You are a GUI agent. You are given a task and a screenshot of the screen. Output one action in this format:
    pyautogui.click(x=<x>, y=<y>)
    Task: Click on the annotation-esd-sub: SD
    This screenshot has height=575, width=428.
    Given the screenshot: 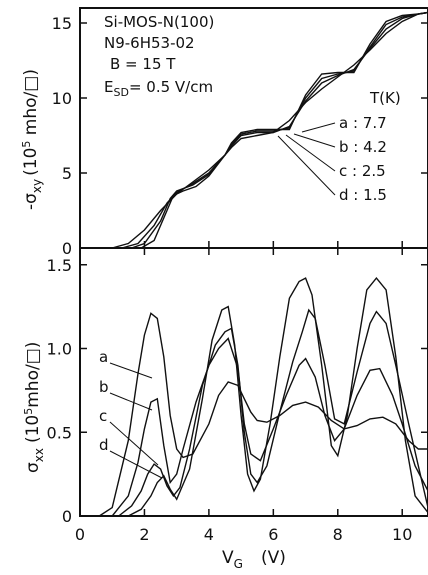 What is the action you would take?
    pyautogui.click(x=120, y=92)
    